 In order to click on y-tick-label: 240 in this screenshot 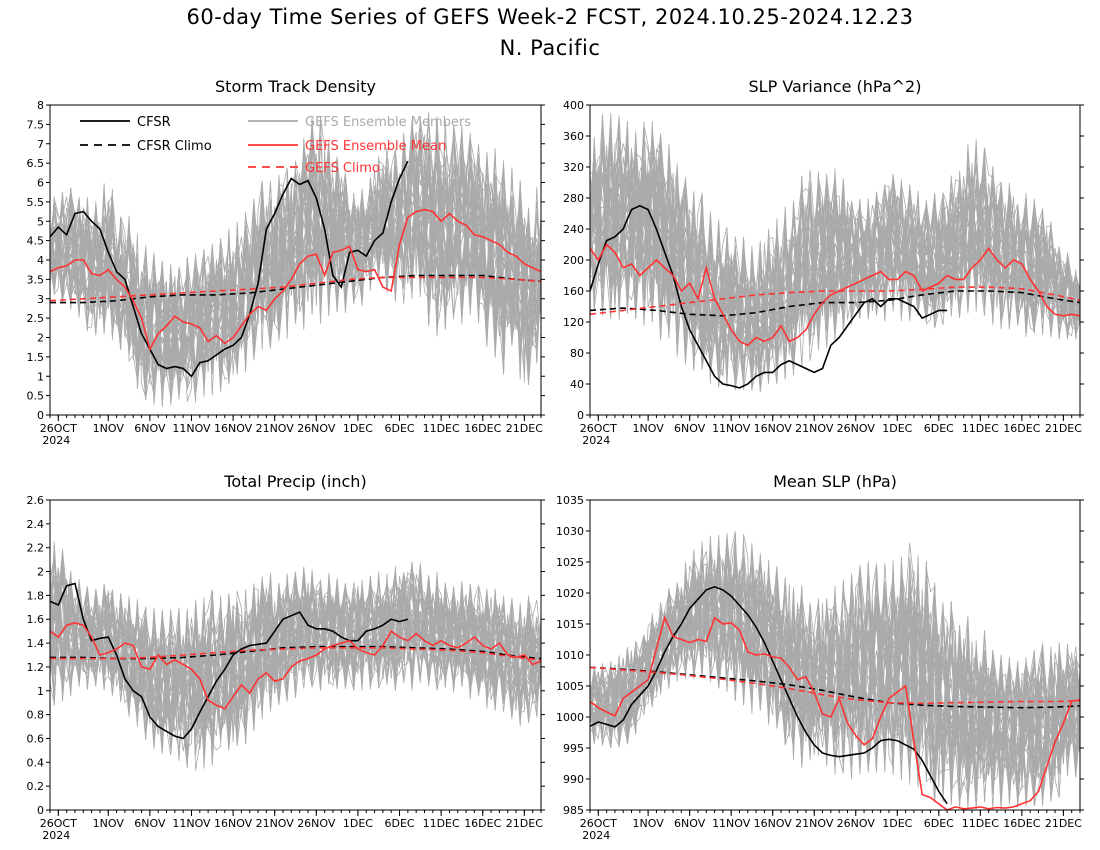, I will do `click(573, 229)`.